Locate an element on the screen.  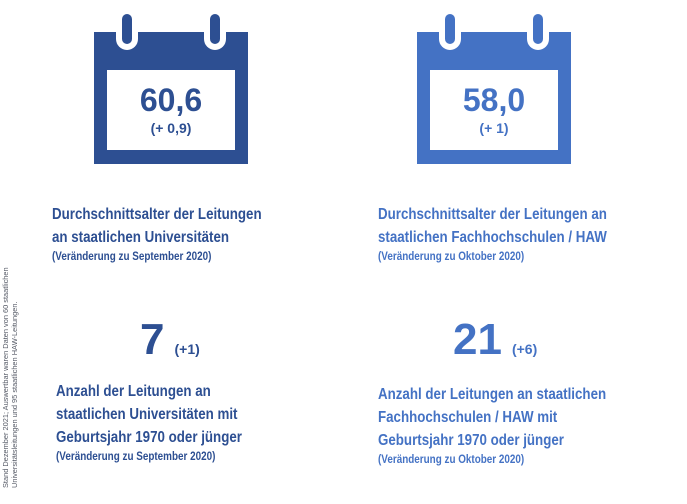
universities-calendar-icon: 60,6 (+ 0,9) is located at coordinates (171, 89).